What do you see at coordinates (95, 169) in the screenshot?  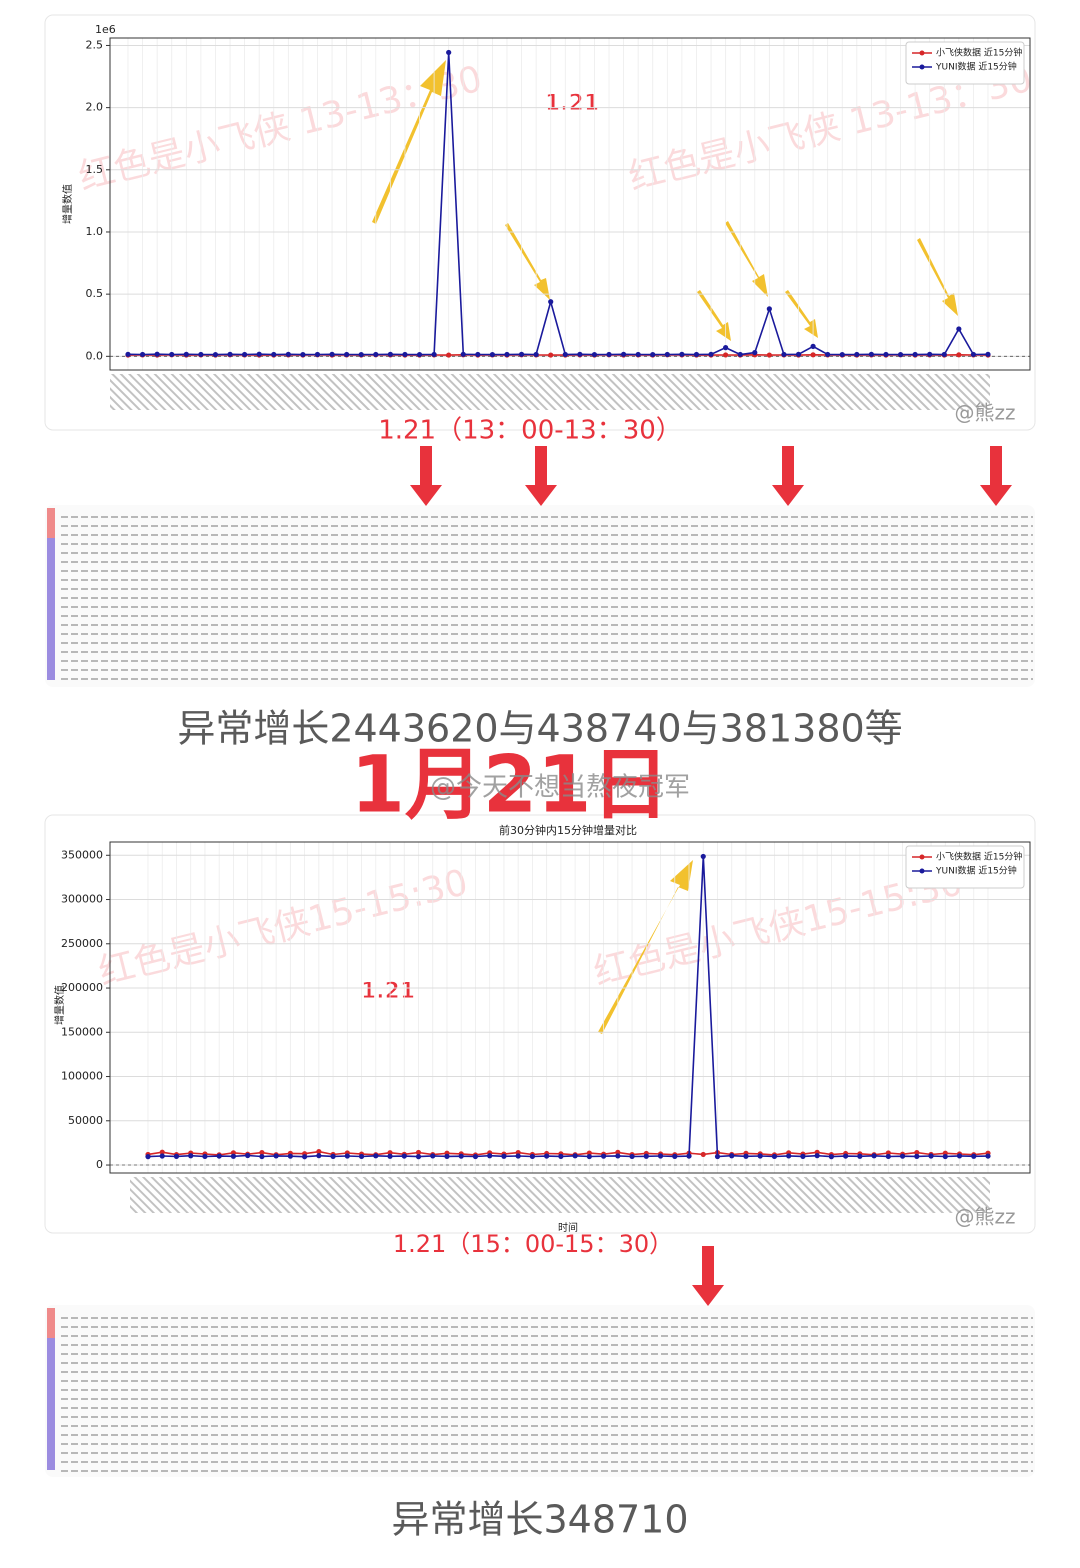 I see `y-tick-label: 1.5` at bounding box center [95, 169].